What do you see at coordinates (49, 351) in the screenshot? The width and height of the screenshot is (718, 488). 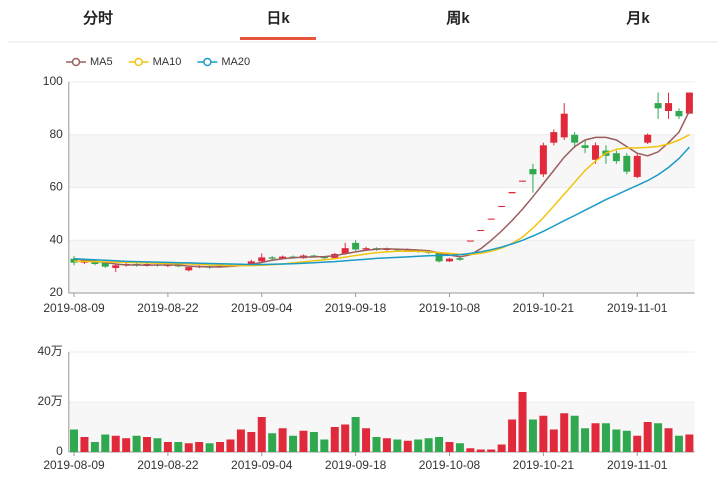 I see `y-tick-label: 40万` at bounding box center [49, 351].